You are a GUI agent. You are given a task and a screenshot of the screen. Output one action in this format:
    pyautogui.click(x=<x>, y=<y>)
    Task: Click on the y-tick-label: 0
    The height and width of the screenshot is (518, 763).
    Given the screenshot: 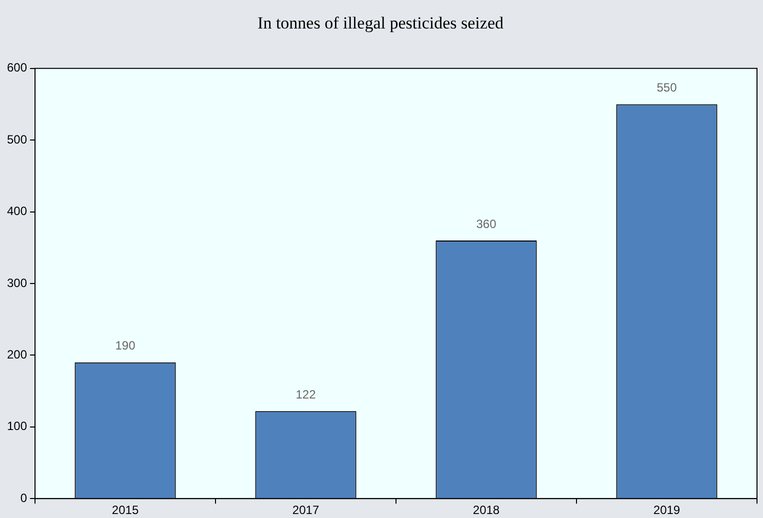 What is the action you would take?
    pyautogui.click(x=24, y=497)
    